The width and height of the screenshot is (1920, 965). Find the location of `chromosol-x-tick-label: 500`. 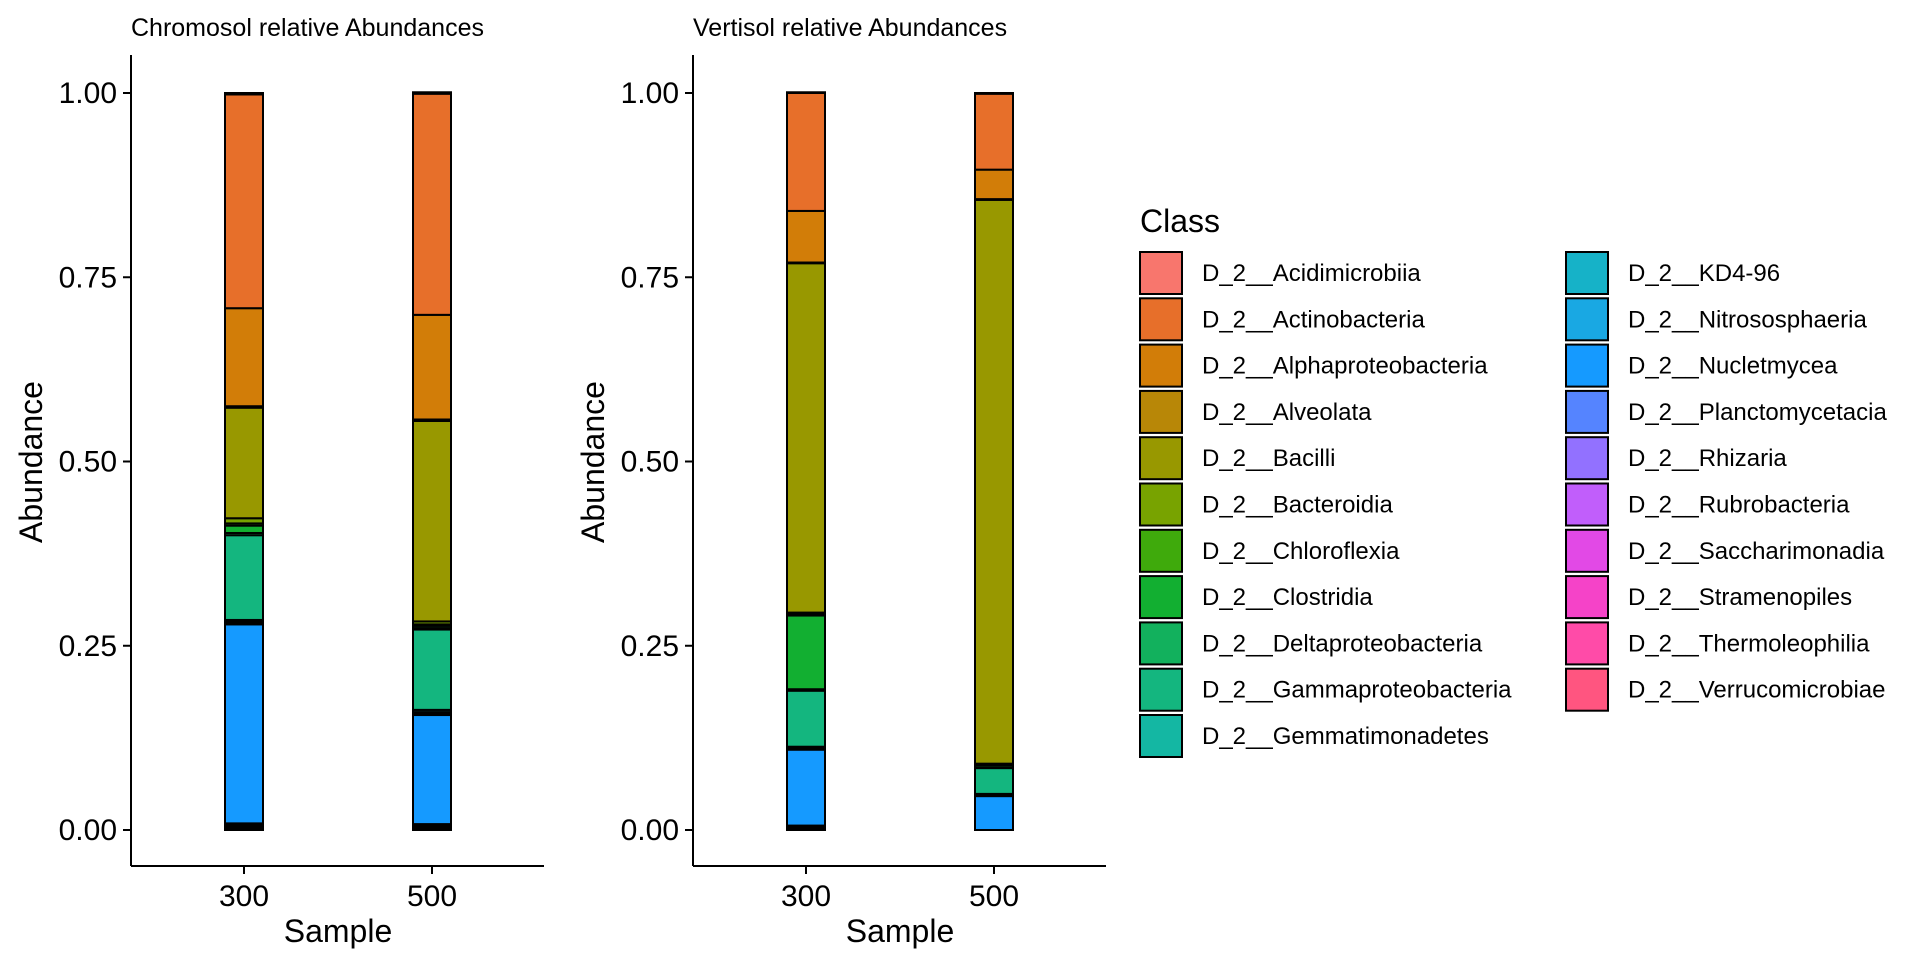

chromosol-x-tick-label: 500 is located at coordinates (432, 896).